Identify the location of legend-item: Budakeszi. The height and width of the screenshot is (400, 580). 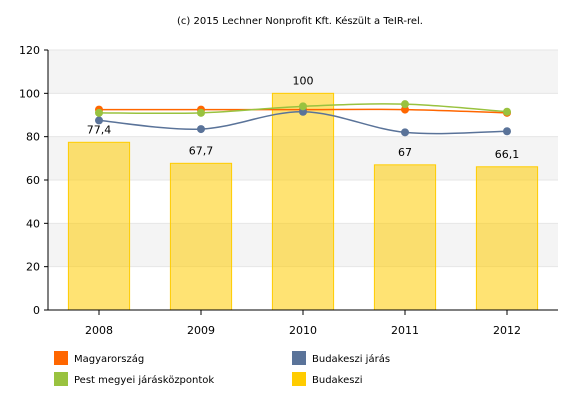
(327, 379).